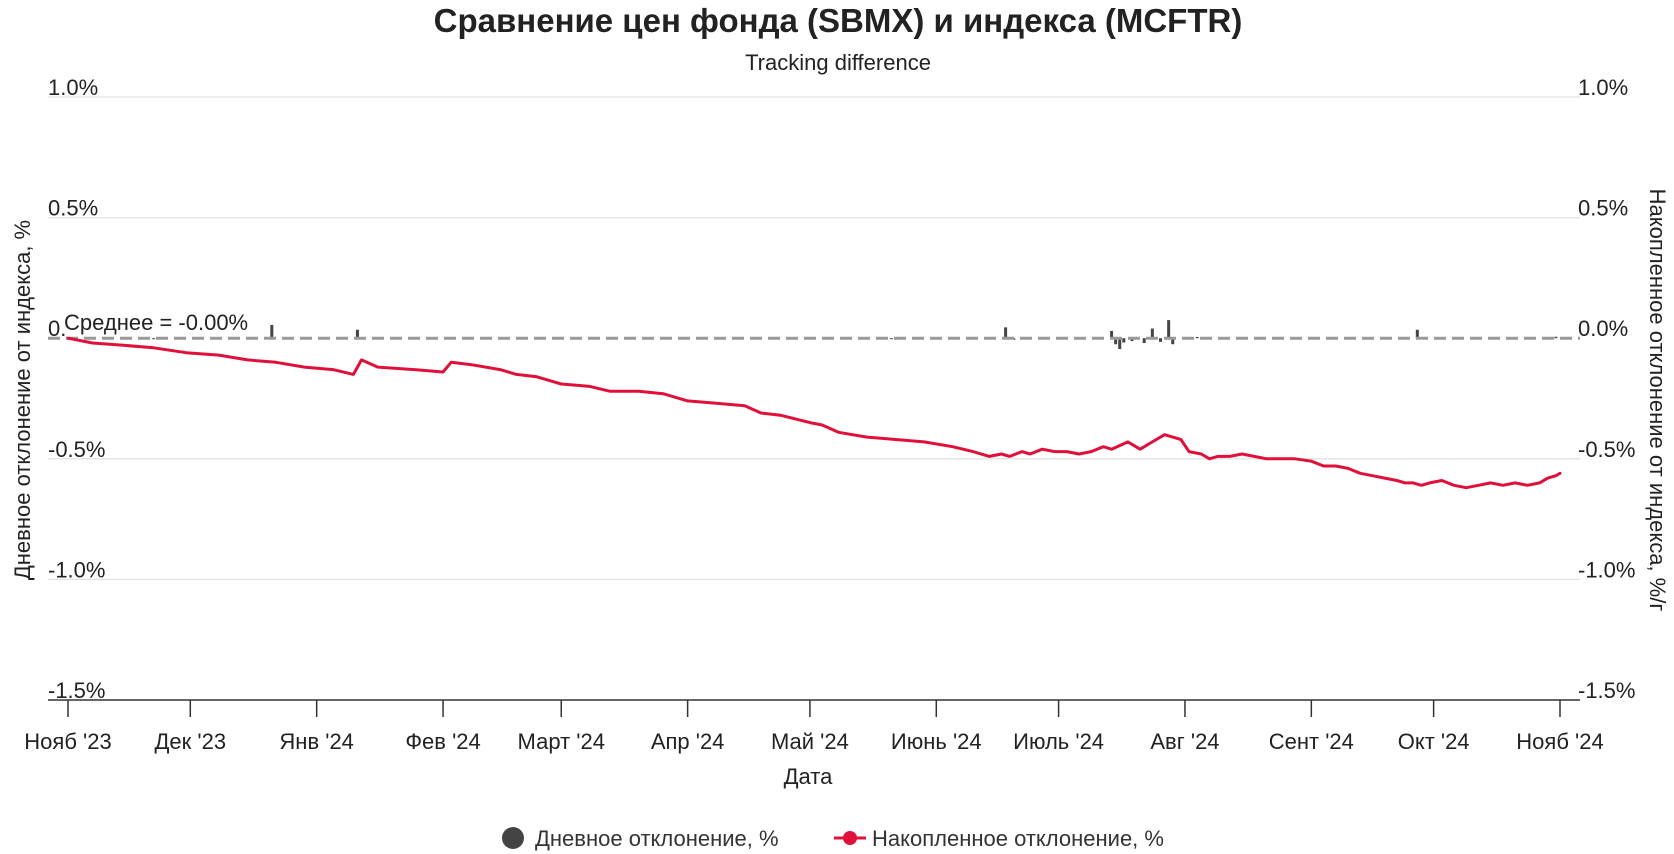  I want to click on legend-cumulative-label: Накопленное отклонение, %, so click(1018, 838).